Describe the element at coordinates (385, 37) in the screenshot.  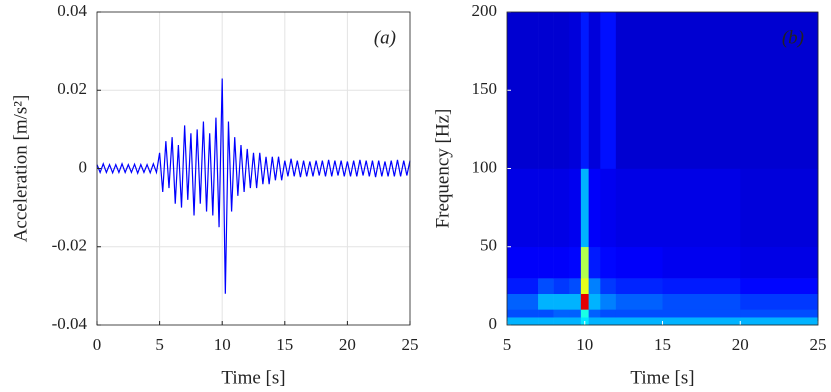
I see `panel-label: (a)` at that location.